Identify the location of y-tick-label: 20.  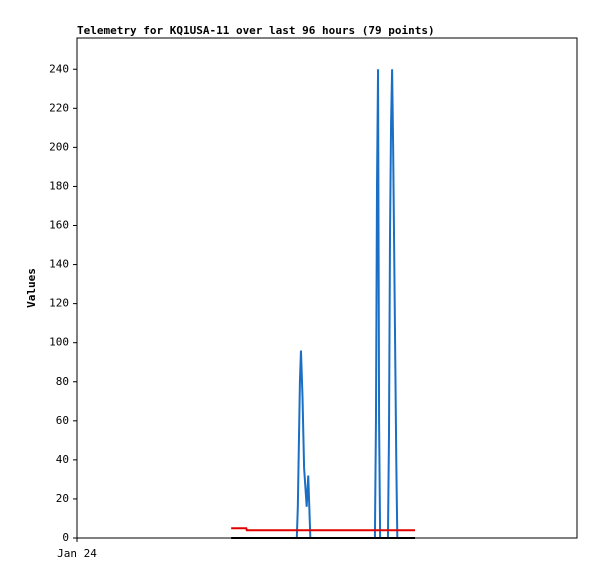
(62, 498).